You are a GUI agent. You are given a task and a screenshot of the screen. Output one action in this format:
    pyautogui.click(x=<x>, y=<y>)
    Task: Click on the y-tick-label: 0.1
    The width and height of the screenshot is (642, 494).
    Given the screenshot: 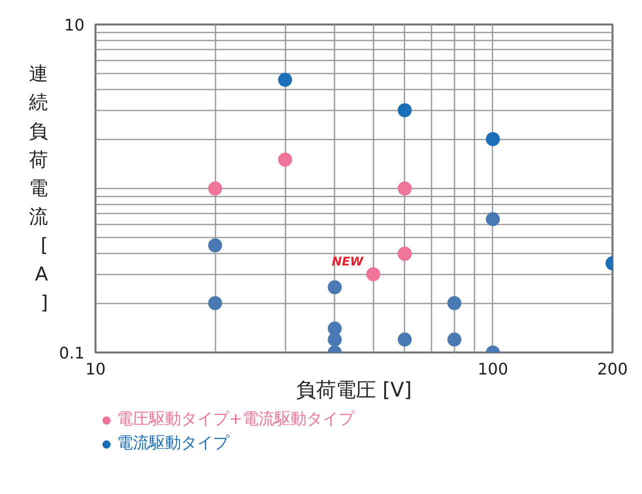 What is the action you would take?
    pyautogui.click(x=72, y=353)
    